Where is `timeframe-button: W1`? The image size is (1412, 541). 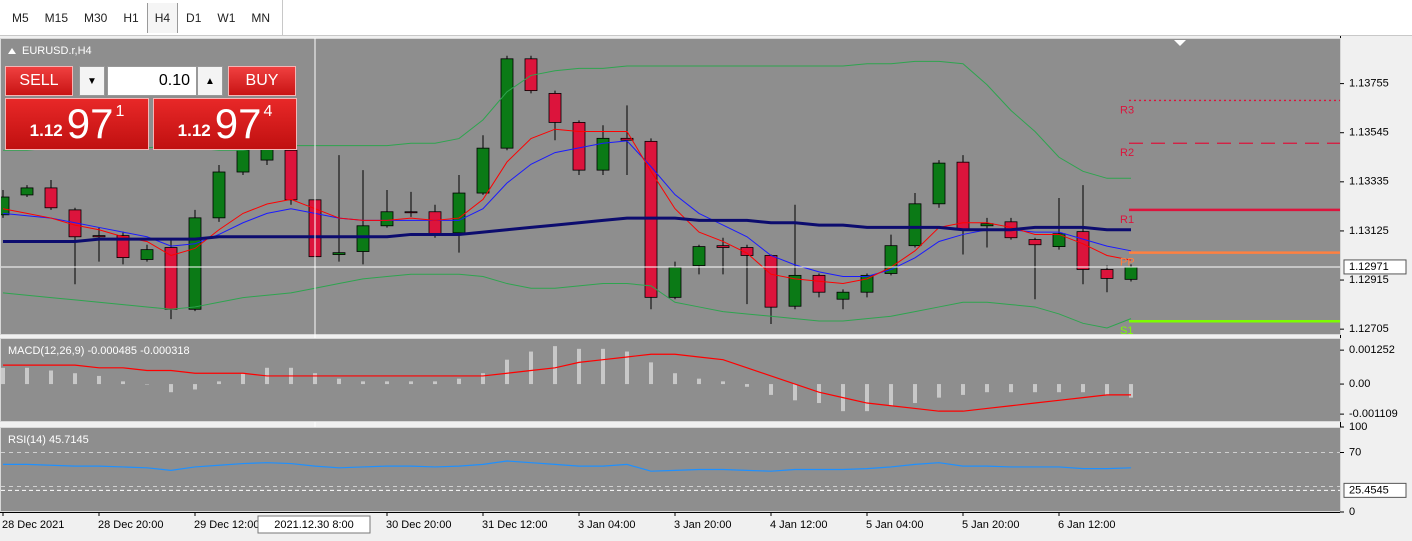
timeframe-button: W1 is located at coordinates (226, 17).